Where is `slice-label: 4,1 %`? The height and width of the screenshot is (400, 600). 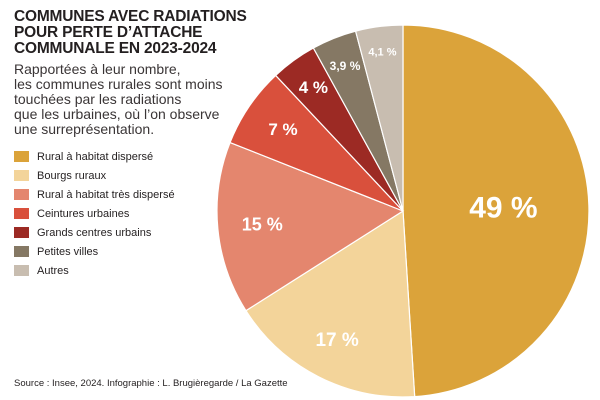 slice-label: 4,1 % is located at coordinates (382, 52).